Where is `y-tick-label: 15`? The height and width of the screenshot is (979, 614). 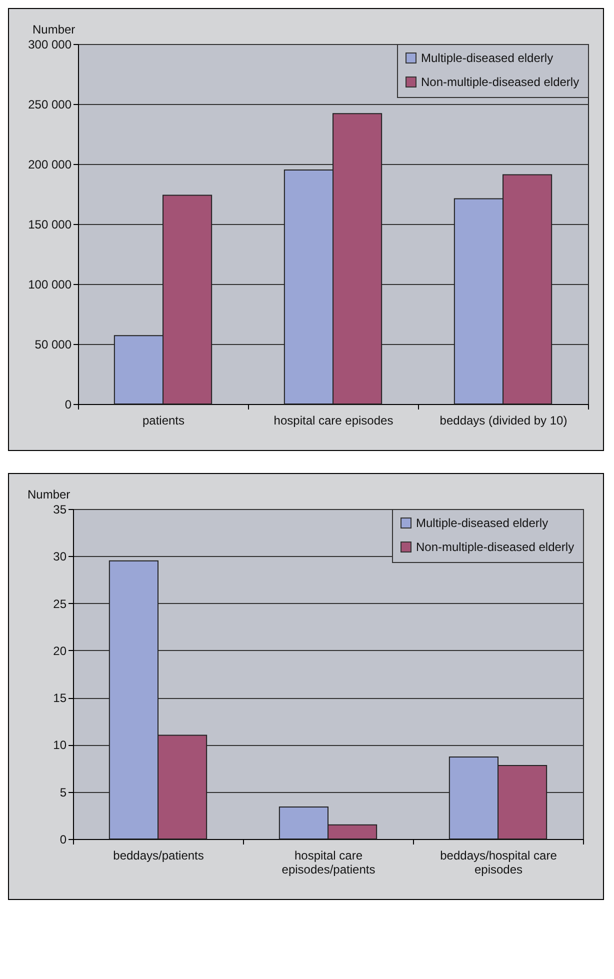 y-tick-label: 15 is located at coordinates (60, 698).